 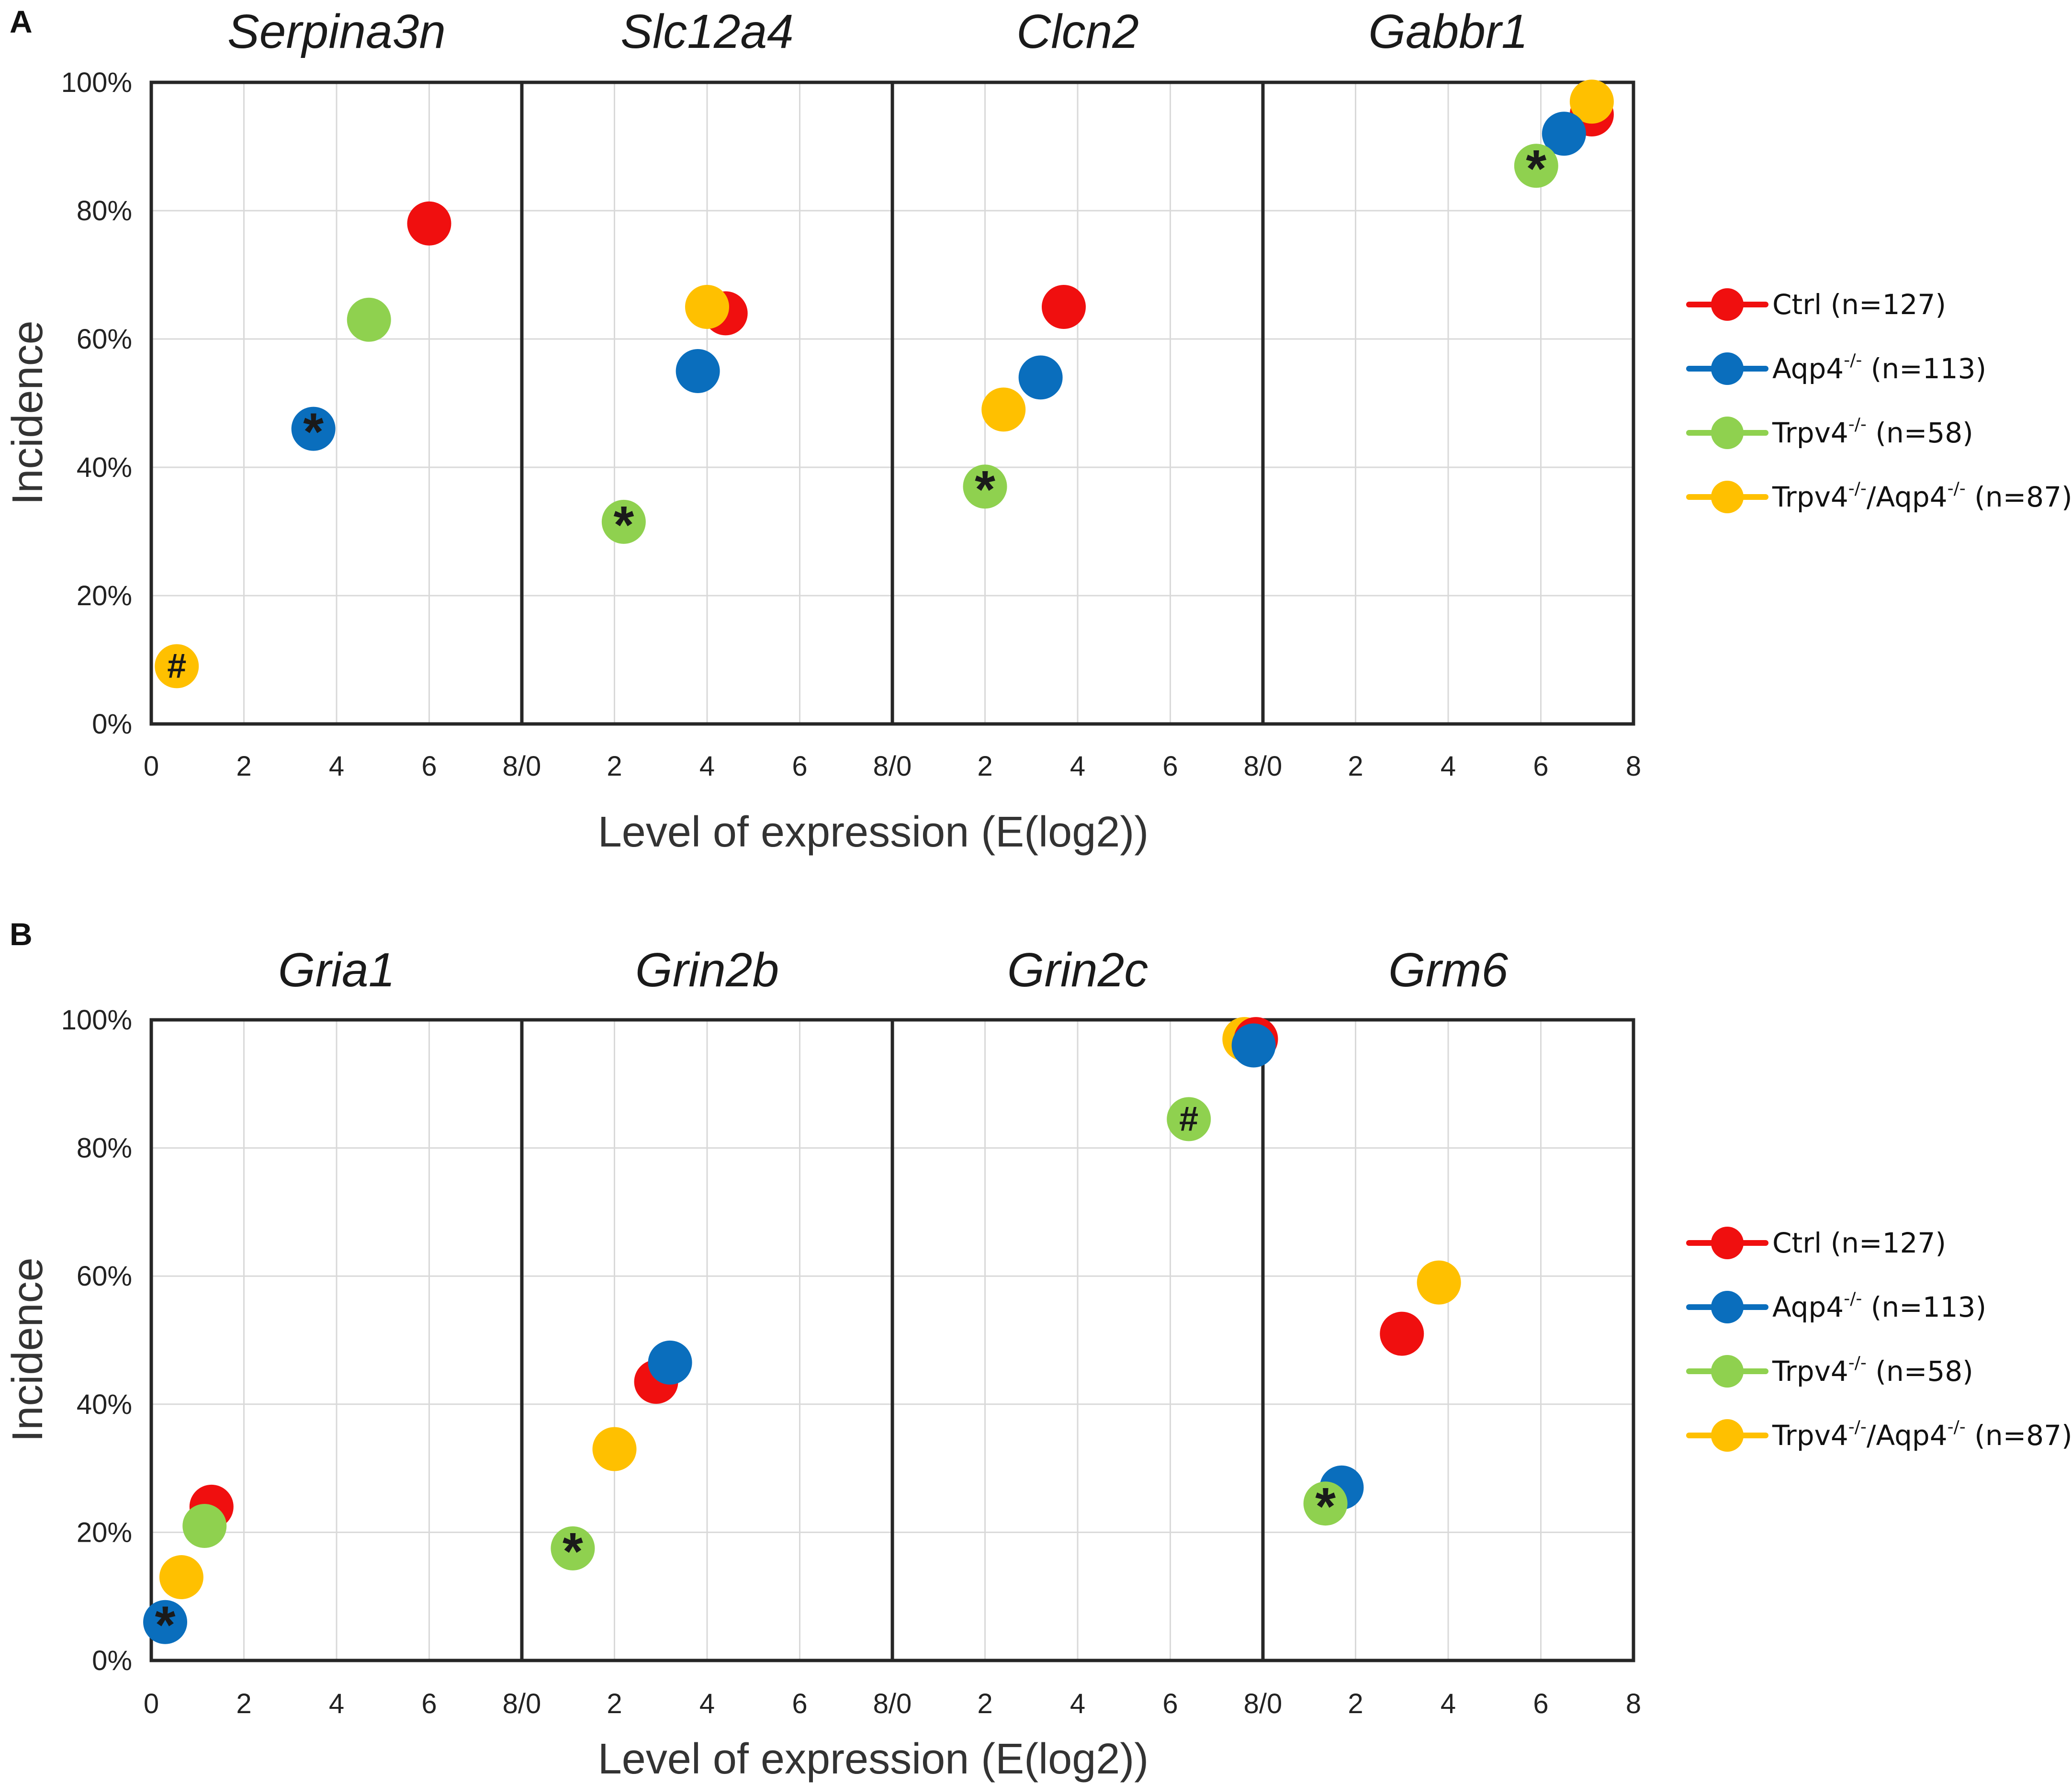 What do you see at coordinates (97, 82) in the screenshot?
I see `y-tick-label: 100%` at bounding box center [97, 82].